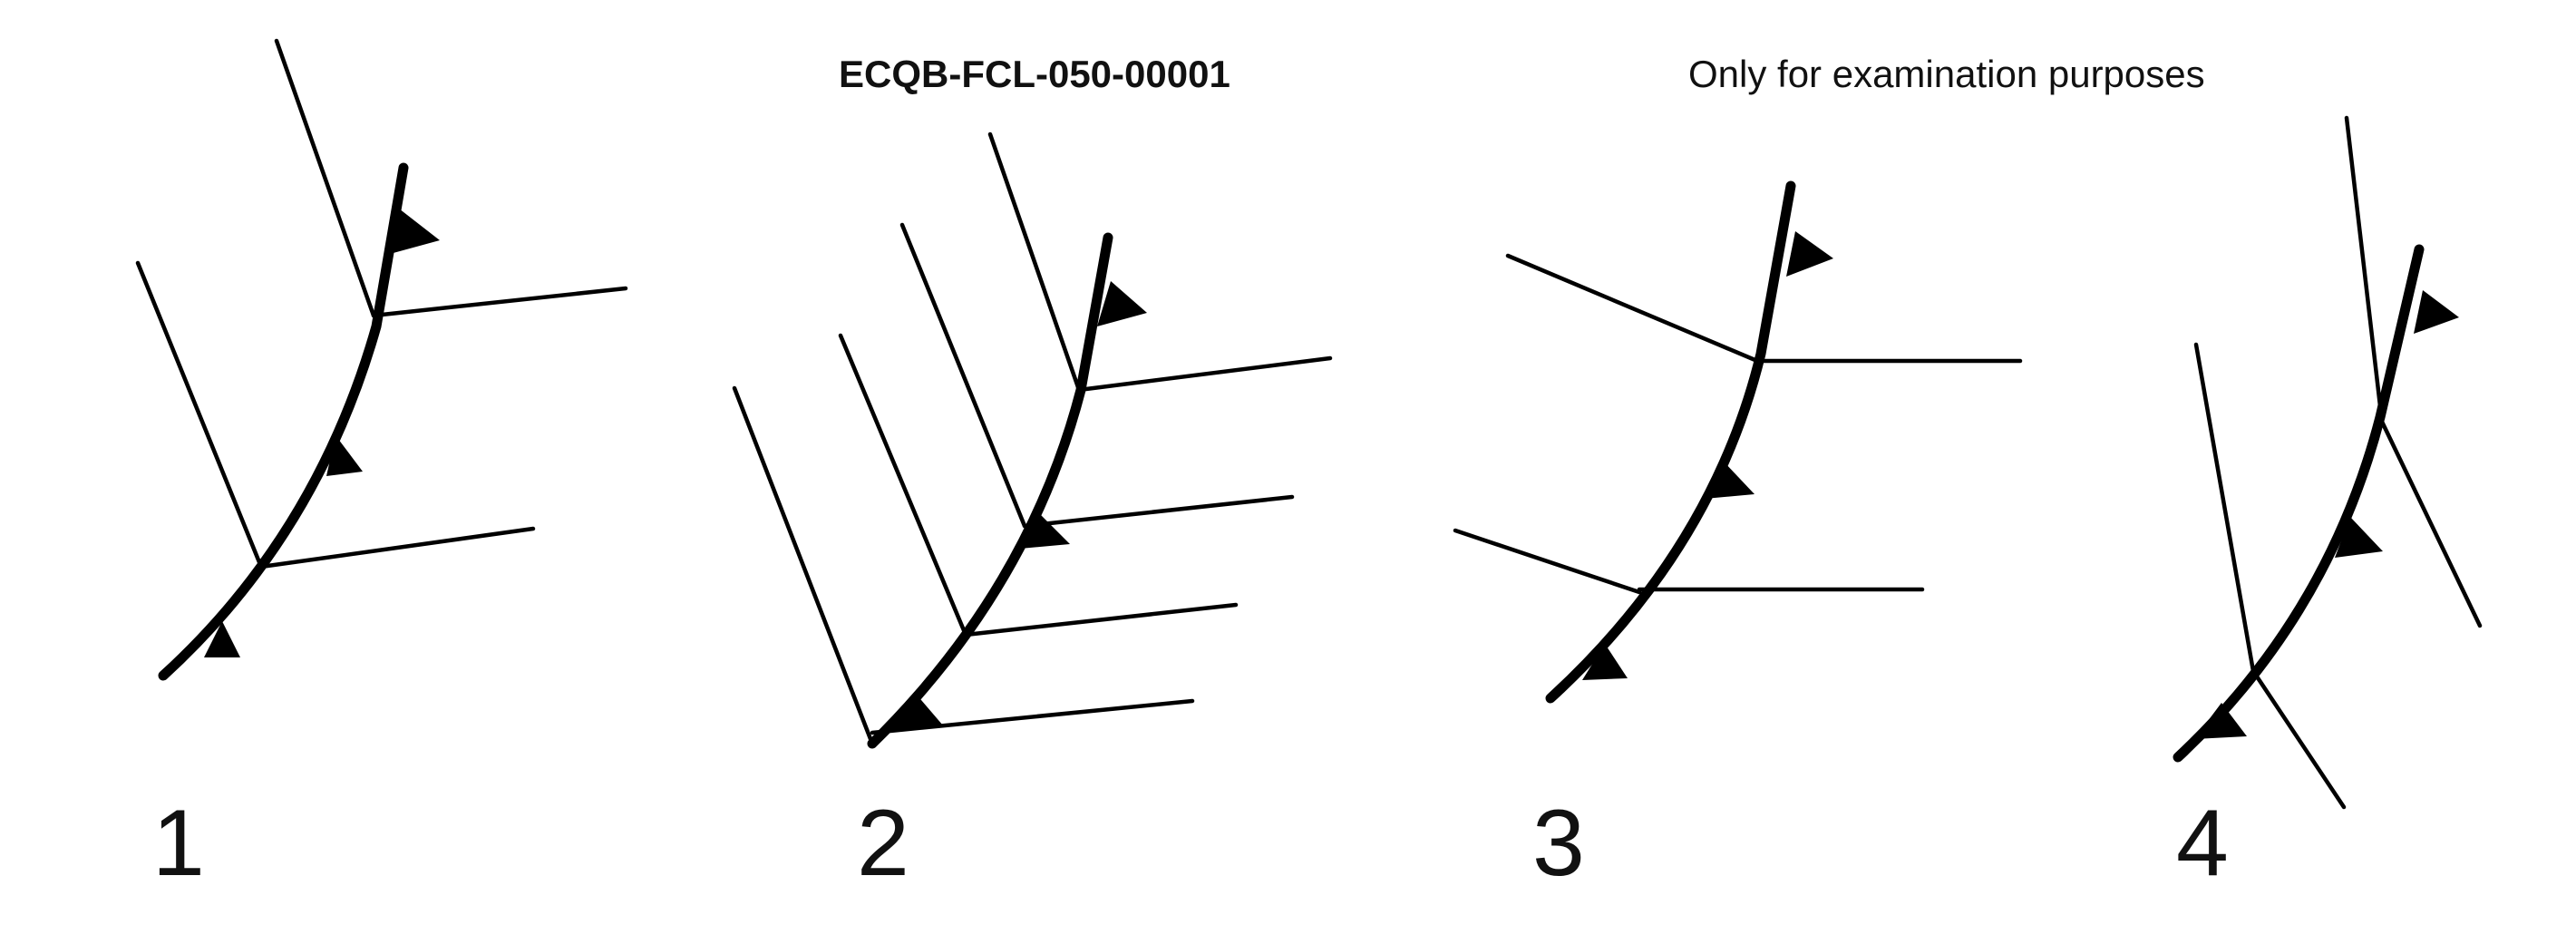 The image size is (2576, 944). I want to click on panel-4: 4, so click(2328, 505).